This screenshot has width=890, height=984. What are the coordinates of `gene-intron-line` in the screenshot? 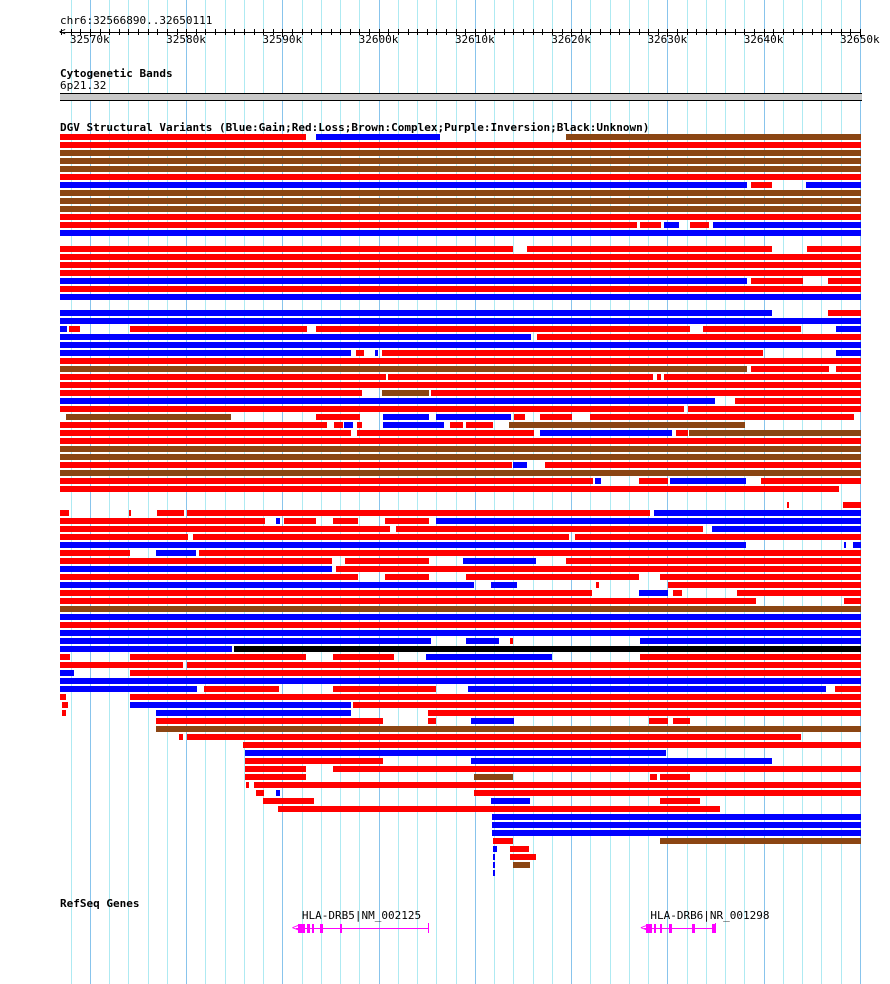 It's located at (679, 928).